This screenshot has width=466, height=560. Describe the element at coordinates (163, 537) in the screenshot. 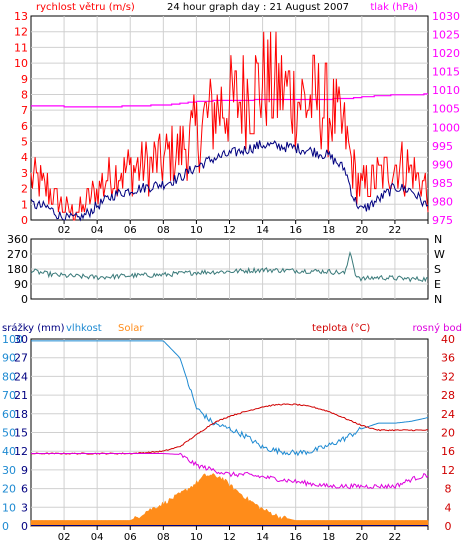

I see `x-tick-label: 08` at that location.